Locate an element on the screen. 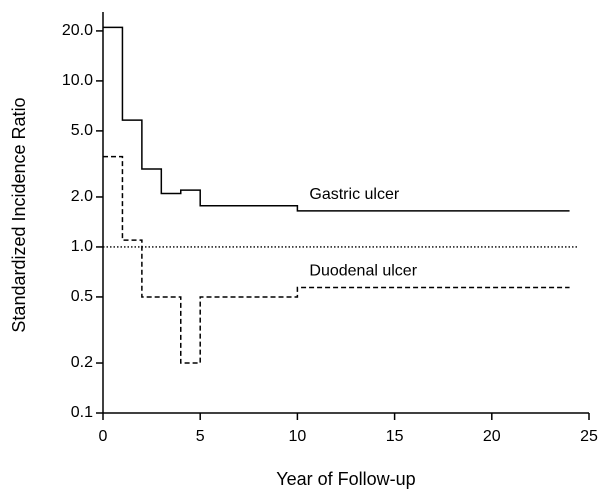  x-tick-label: 5 is located at coordinates (200, 436).